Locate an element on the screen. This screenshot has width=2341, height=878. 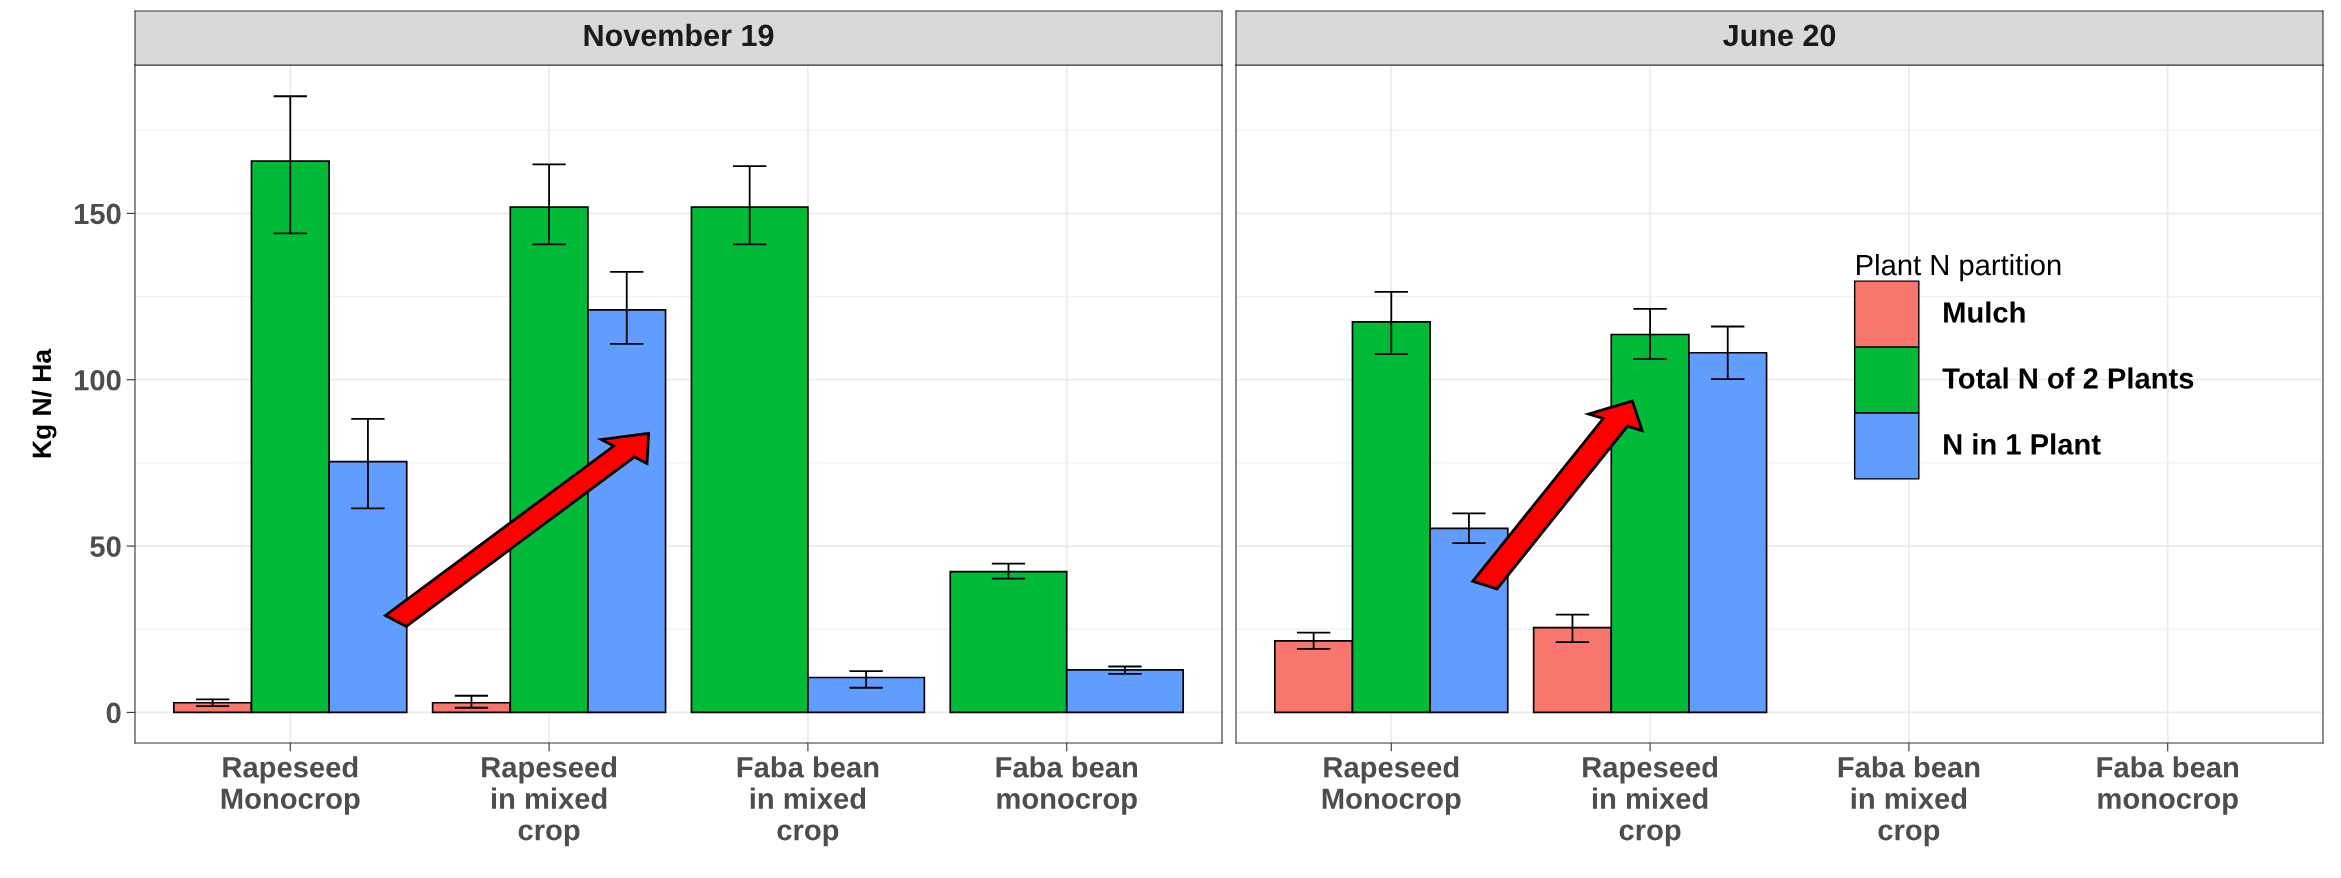
y-tick-label: 0 is located at coordinates (113, 713).